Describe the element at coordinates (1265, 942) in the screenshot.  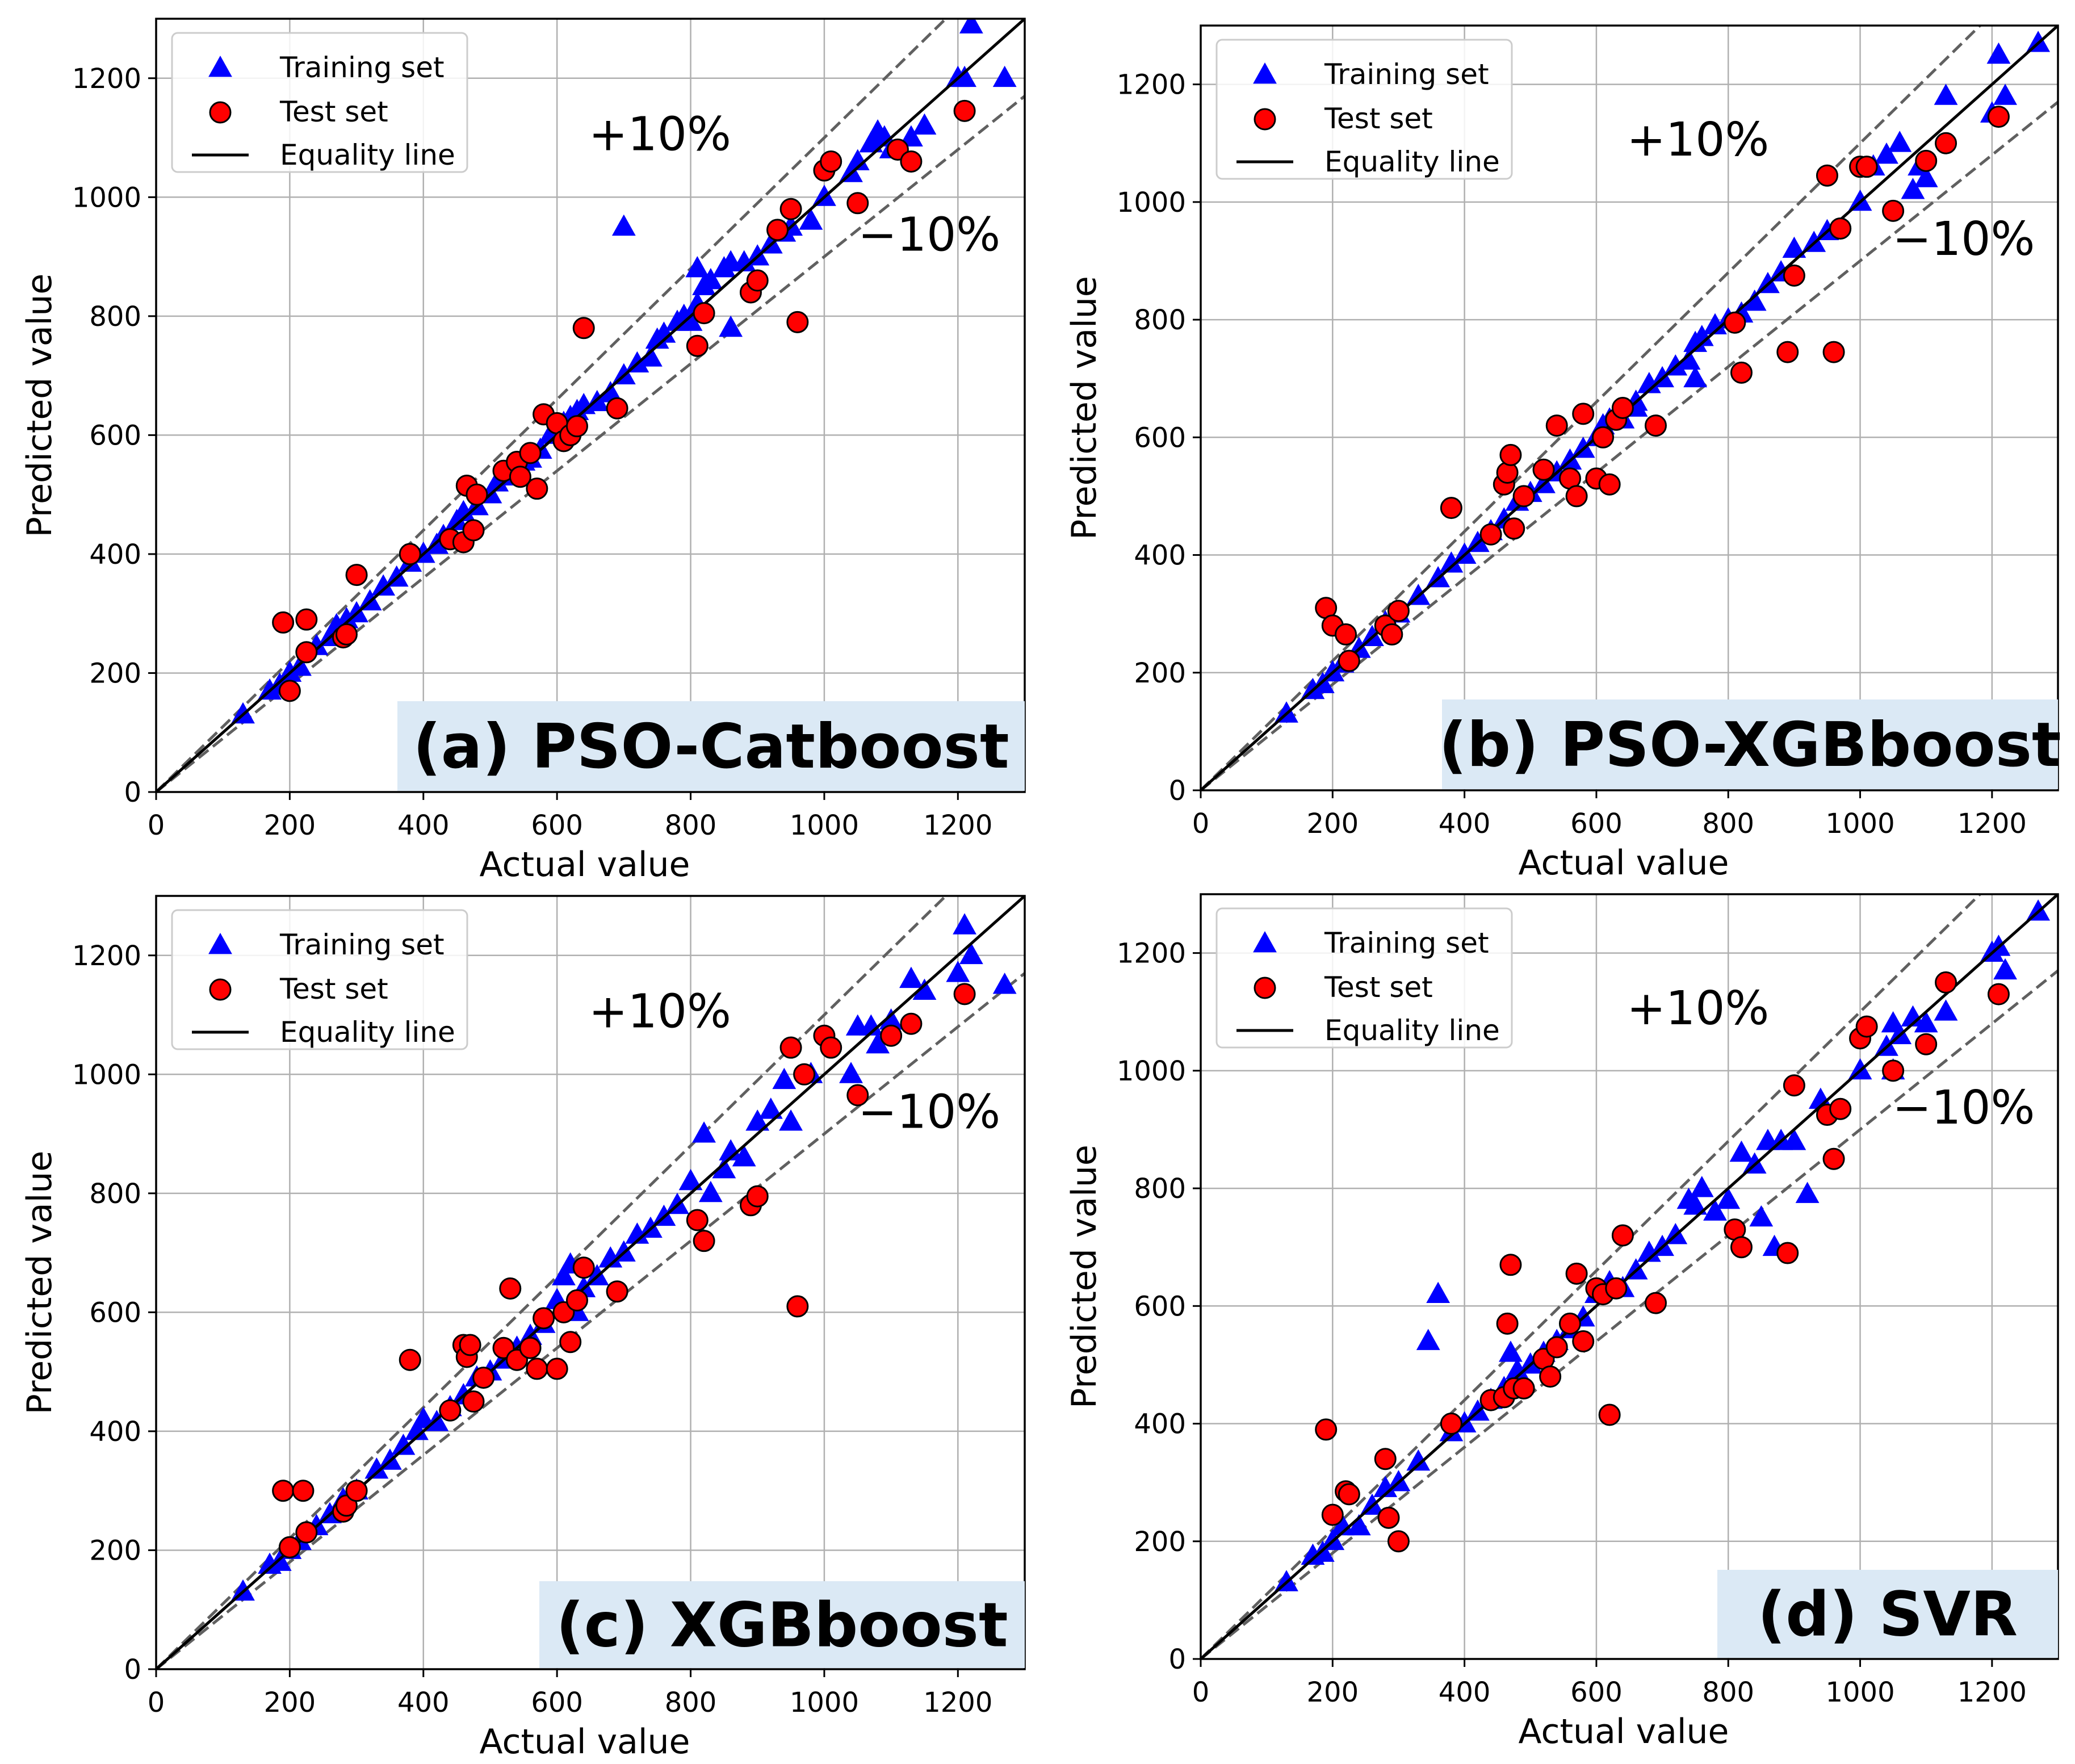
I see `legend-triangle-icon` at that location.